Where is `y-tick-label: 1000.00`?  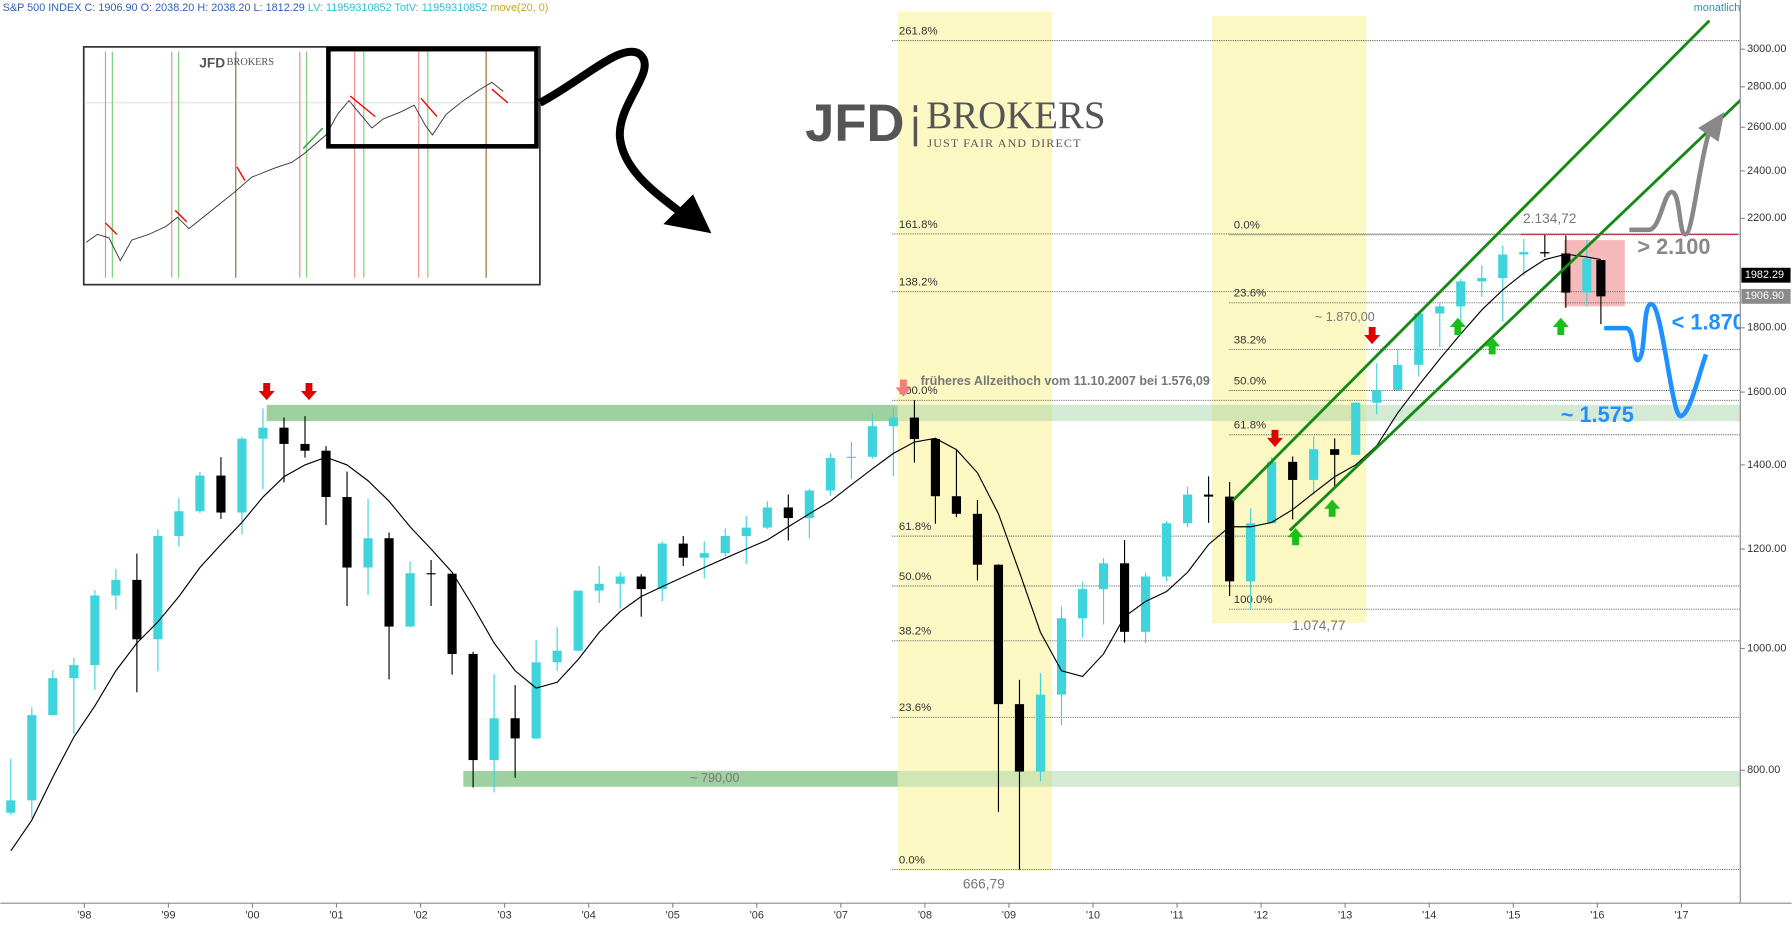 y-tick-label: 1000.00 is located at coordinates (1766, 648).